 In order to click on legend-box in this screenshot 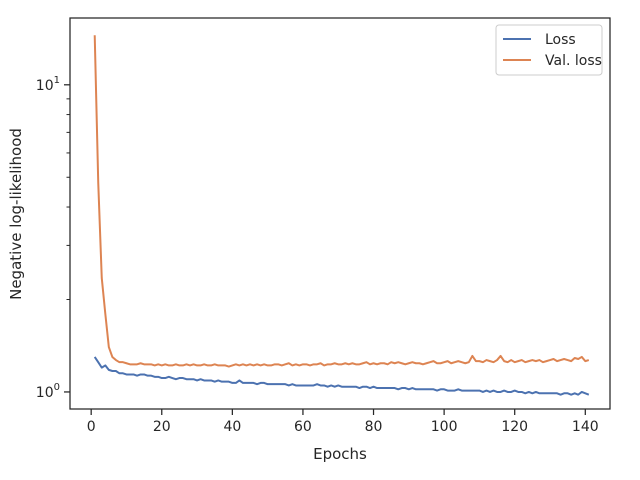, I will do `click(549, 50)`.